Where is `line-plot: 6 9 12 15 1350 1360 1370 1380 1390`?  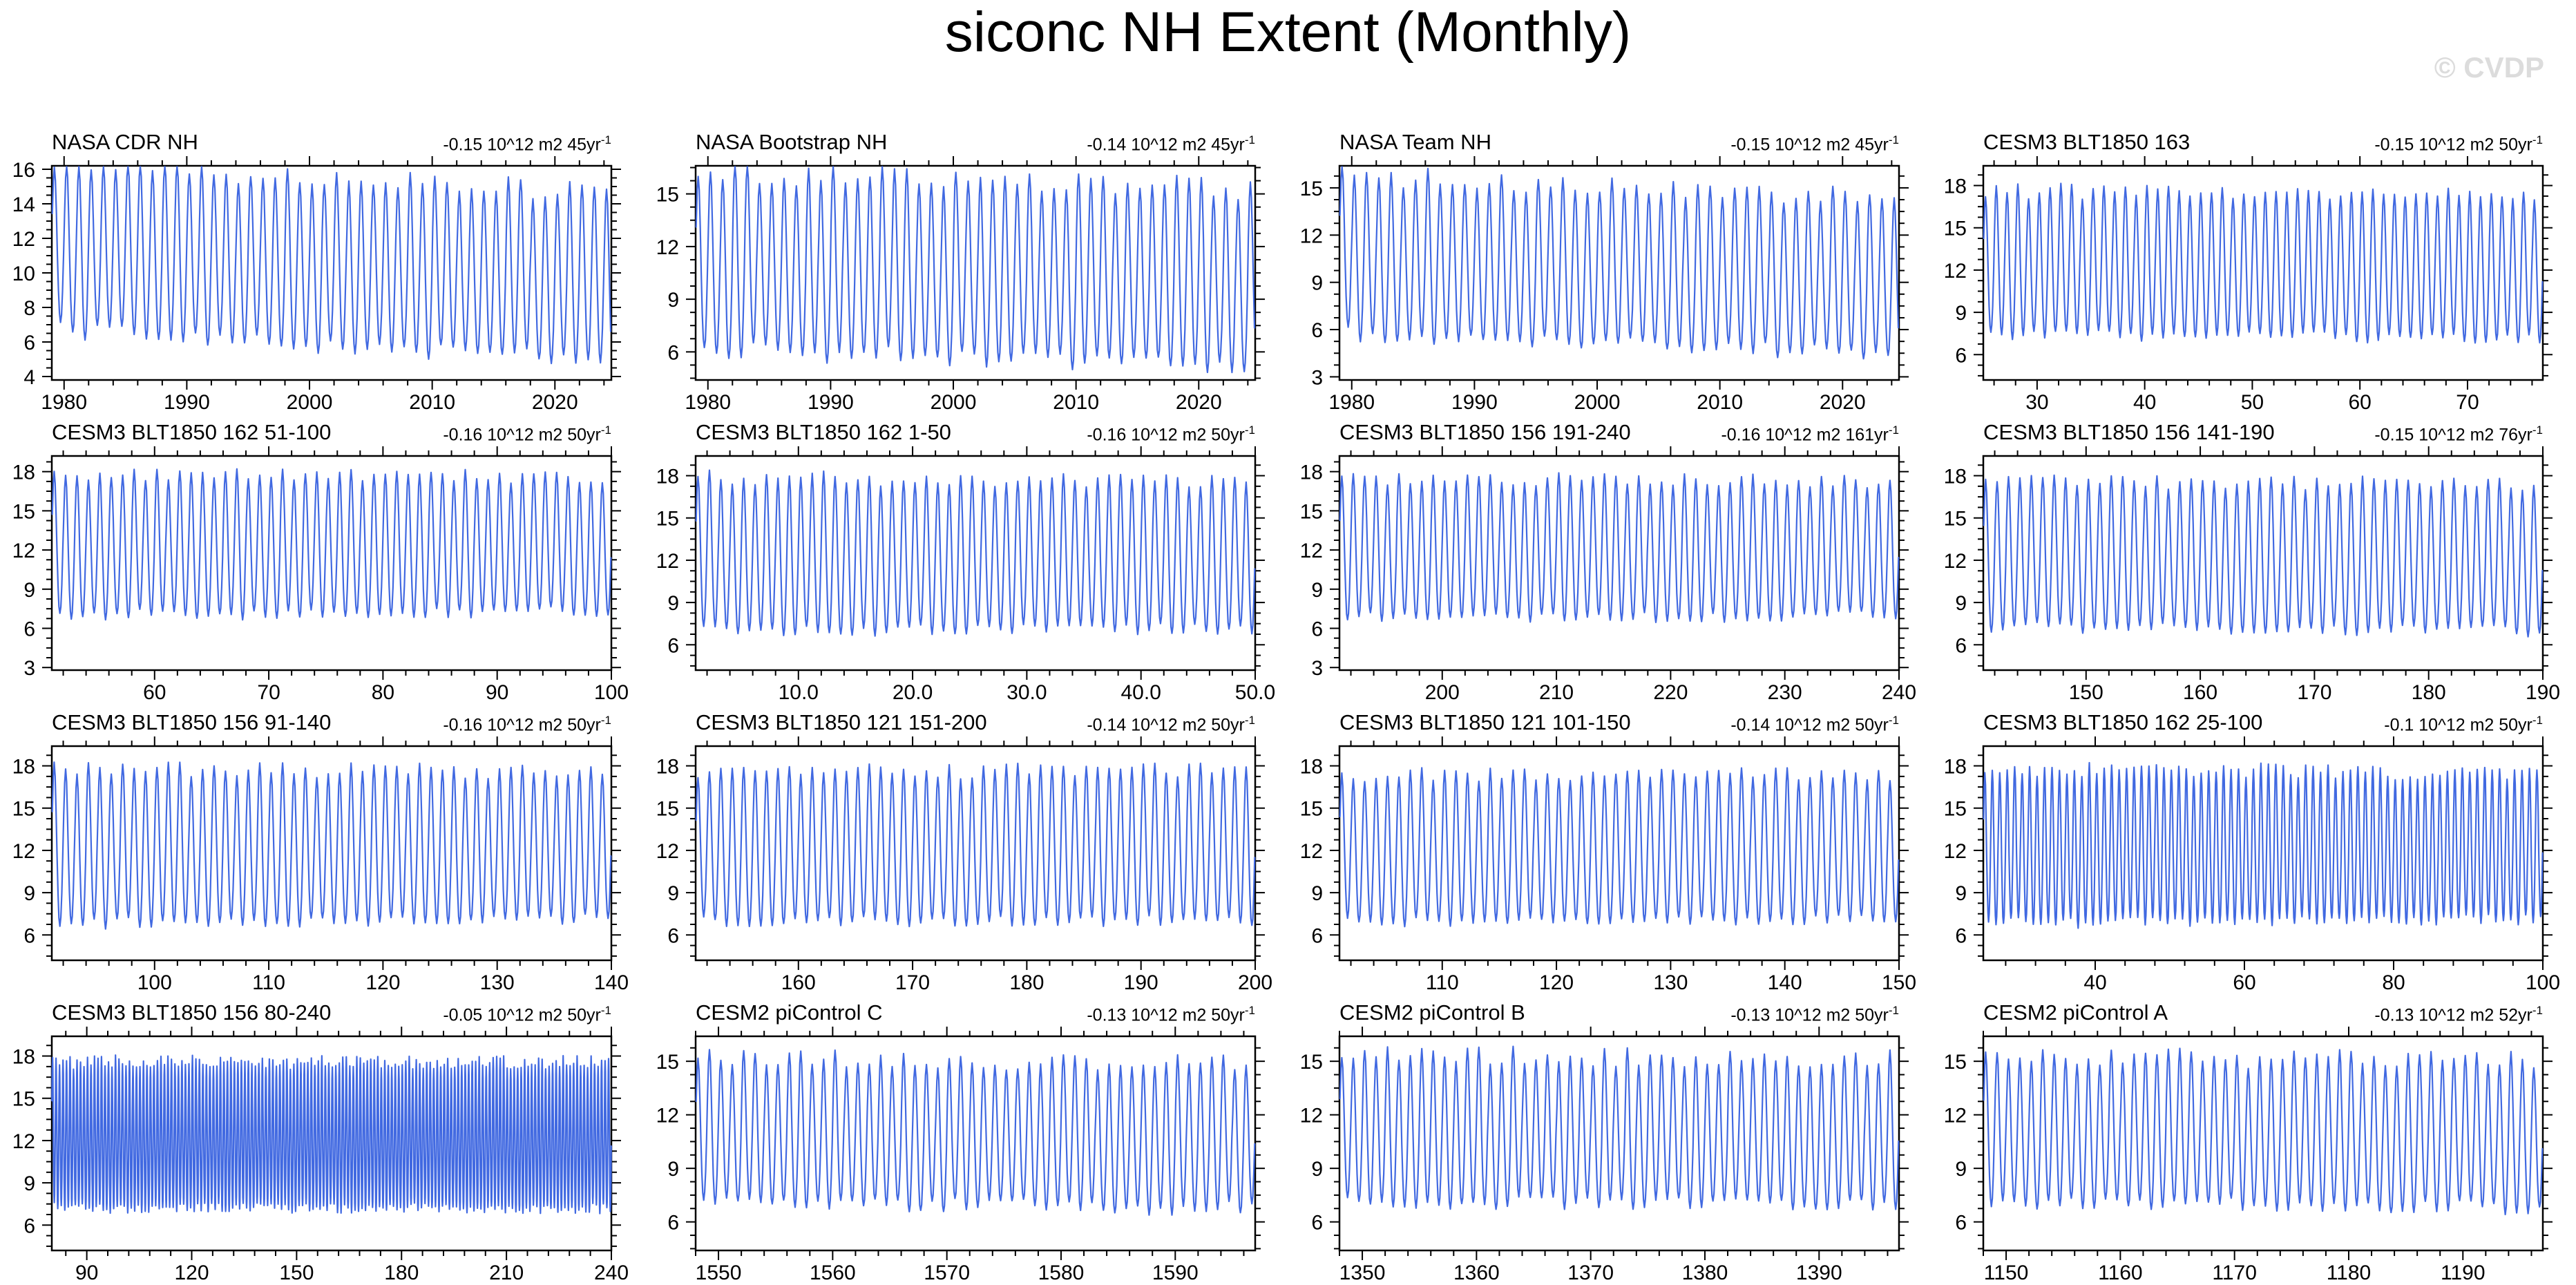
line-plot: 6 9 12 15 1350 1360 1370 1380 1390 is located at coordinates (1604, 1156).